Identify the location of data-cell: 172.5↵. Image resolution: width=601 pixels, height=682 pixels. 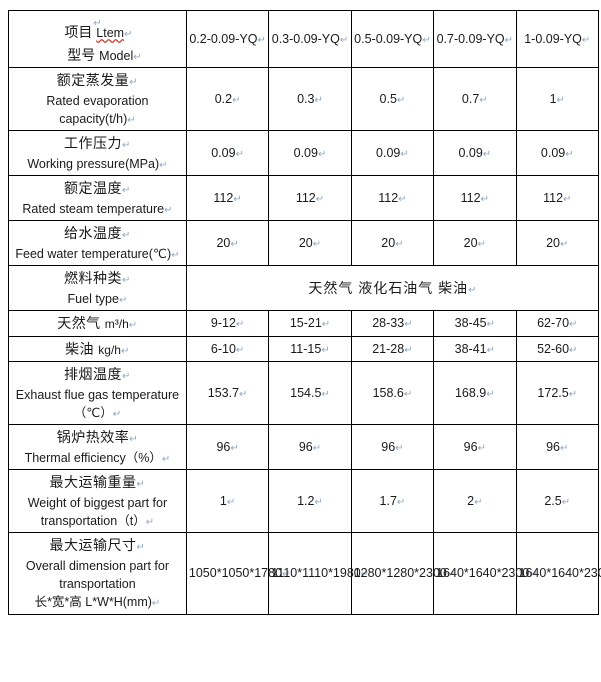
(557, 393).